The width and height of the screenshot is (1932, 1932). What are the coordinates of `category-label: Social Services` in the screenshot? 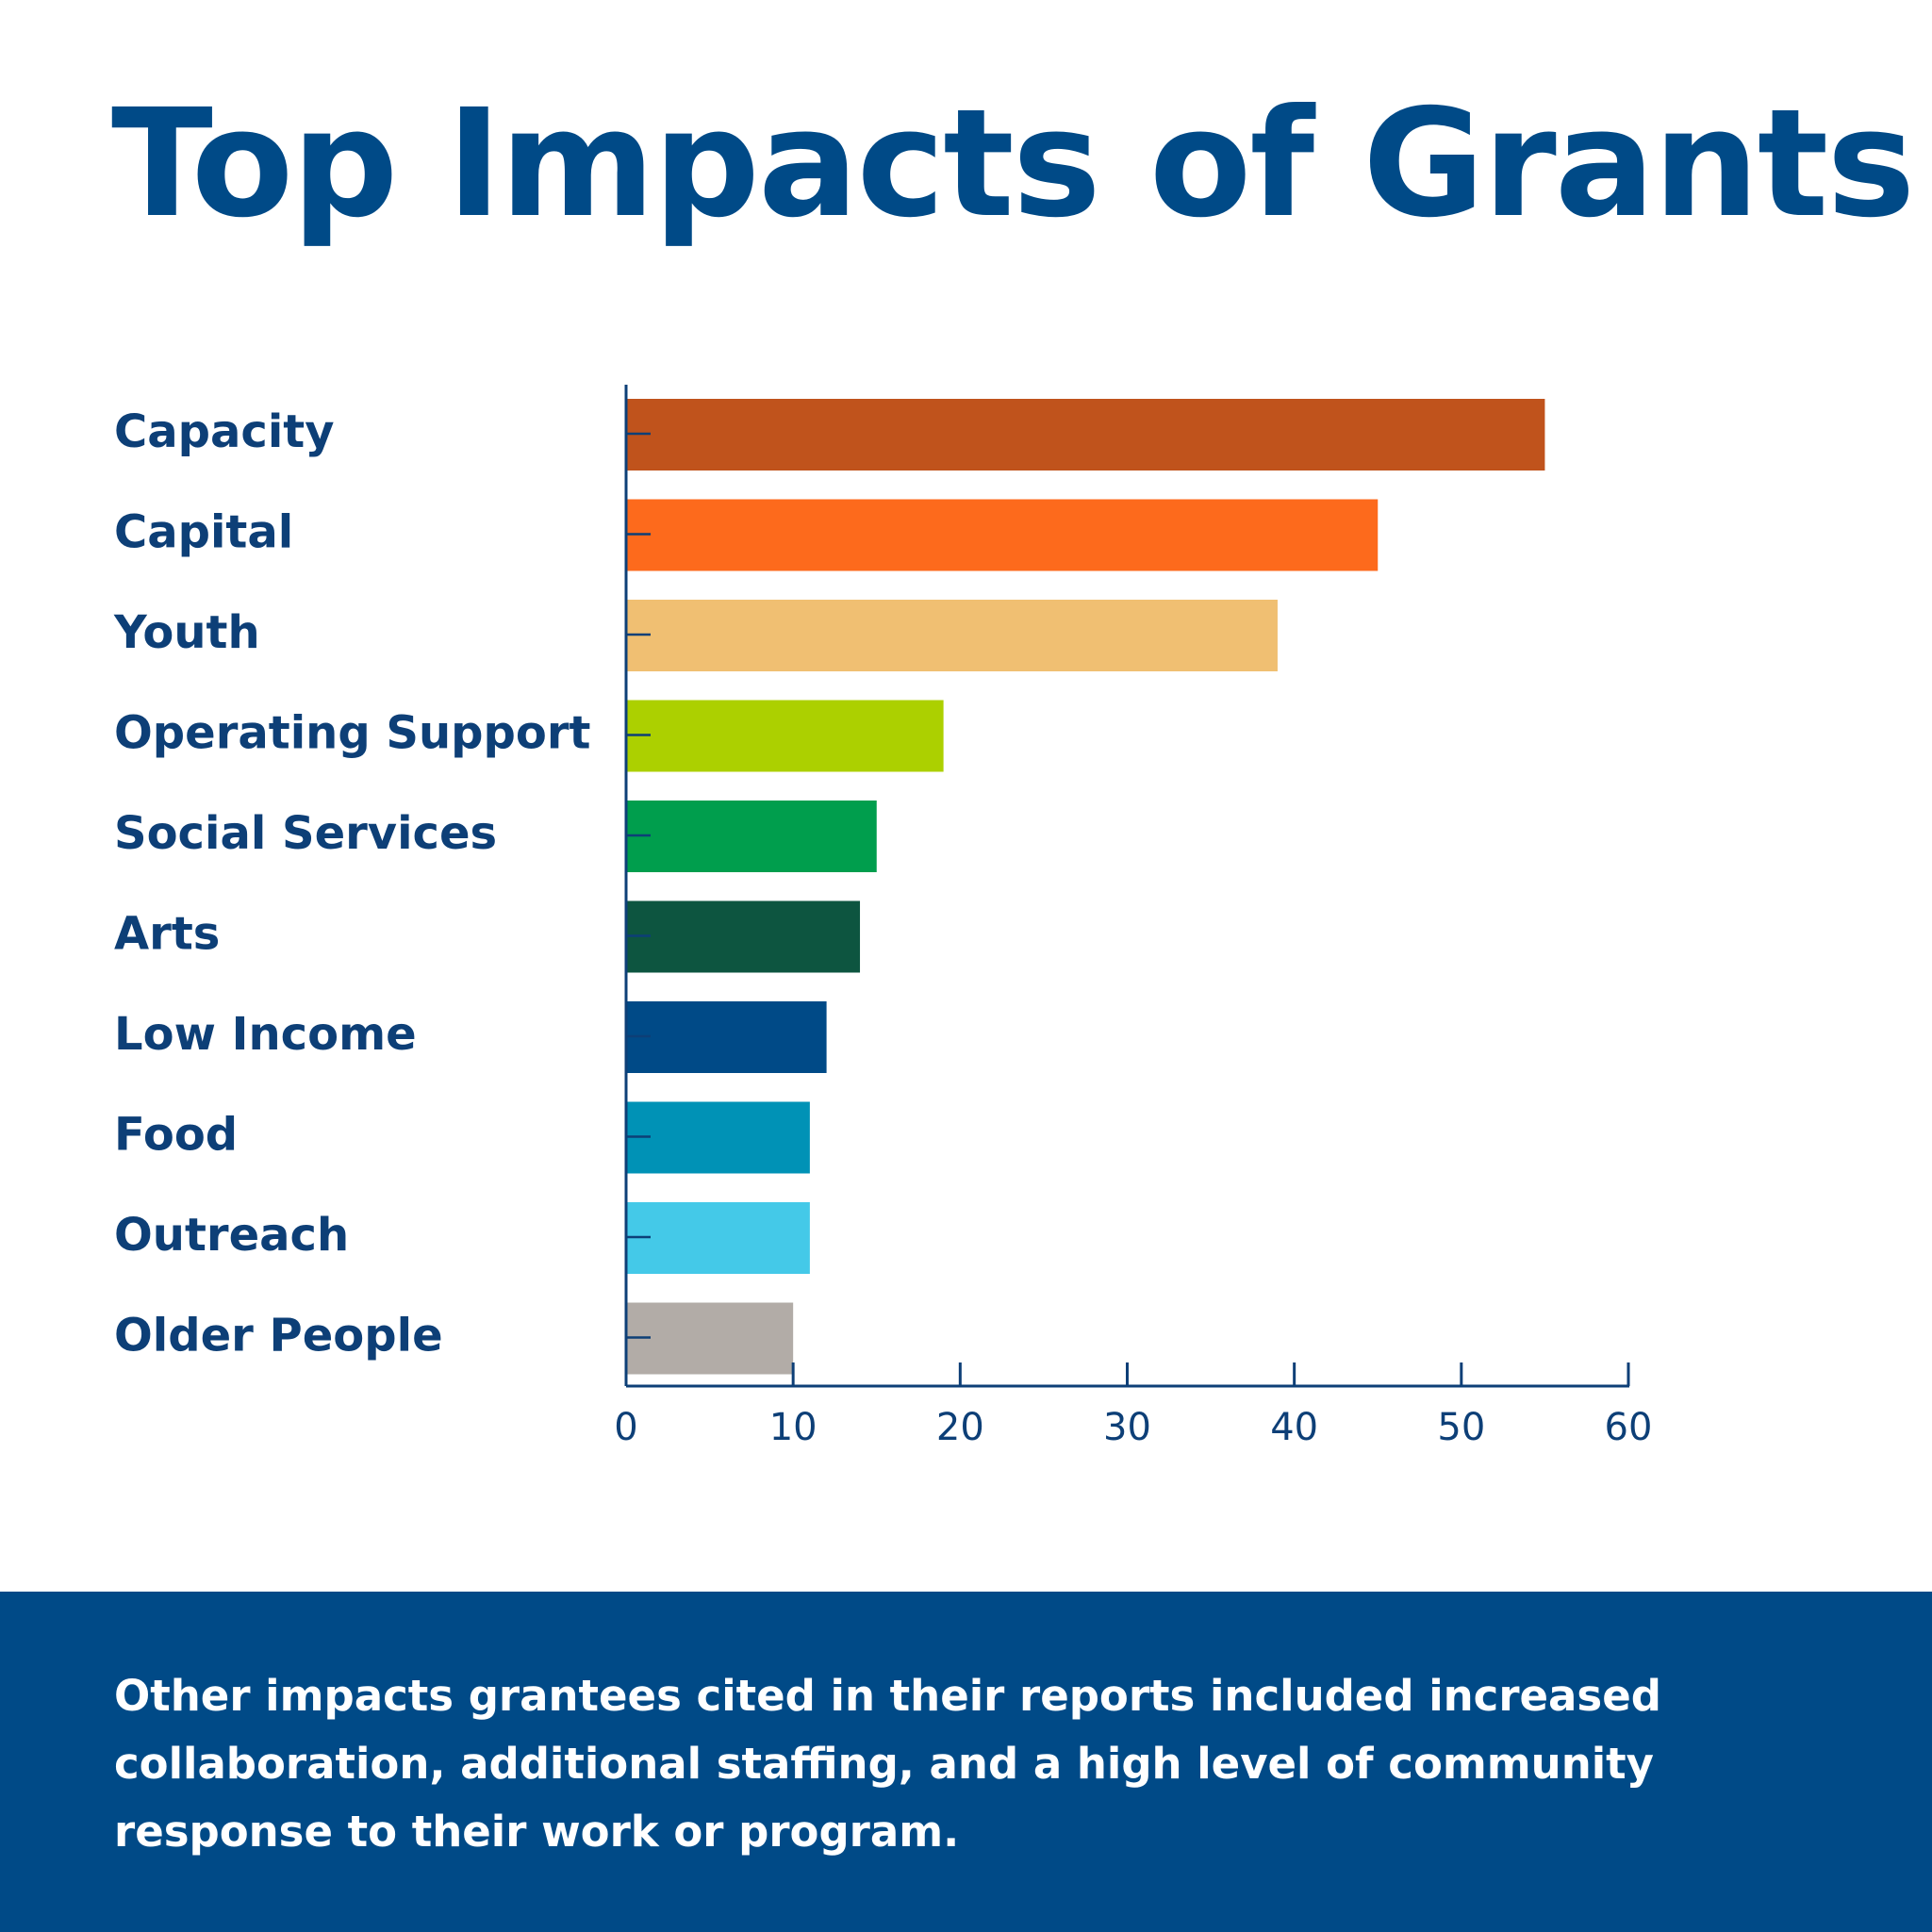 It's located at (305, 833).